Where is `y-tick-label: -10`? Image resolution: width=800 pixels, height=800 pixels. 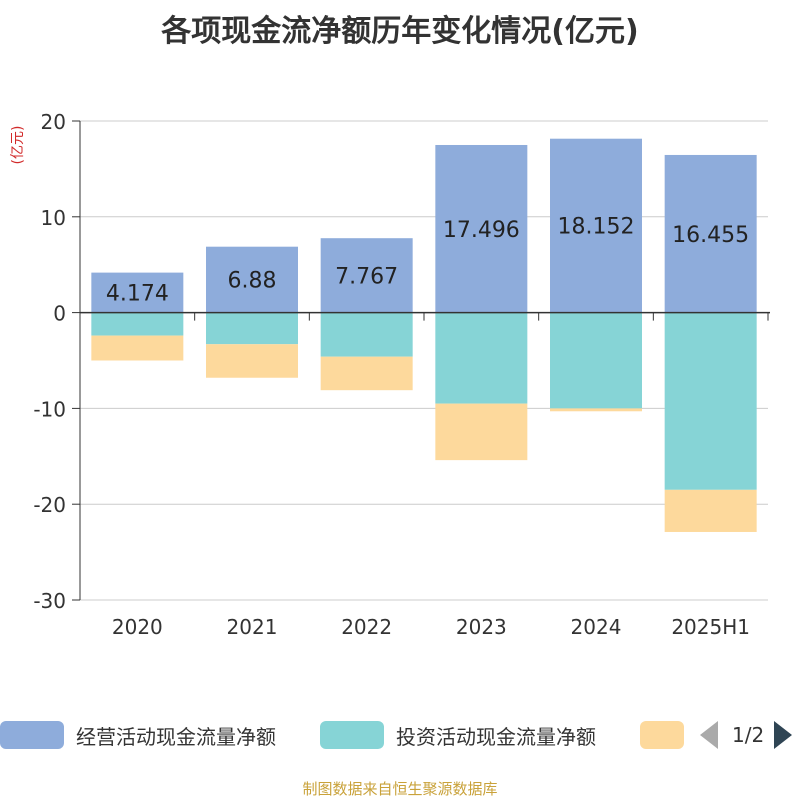
y-tick-label: -10 is located at coordinates (49, 409).